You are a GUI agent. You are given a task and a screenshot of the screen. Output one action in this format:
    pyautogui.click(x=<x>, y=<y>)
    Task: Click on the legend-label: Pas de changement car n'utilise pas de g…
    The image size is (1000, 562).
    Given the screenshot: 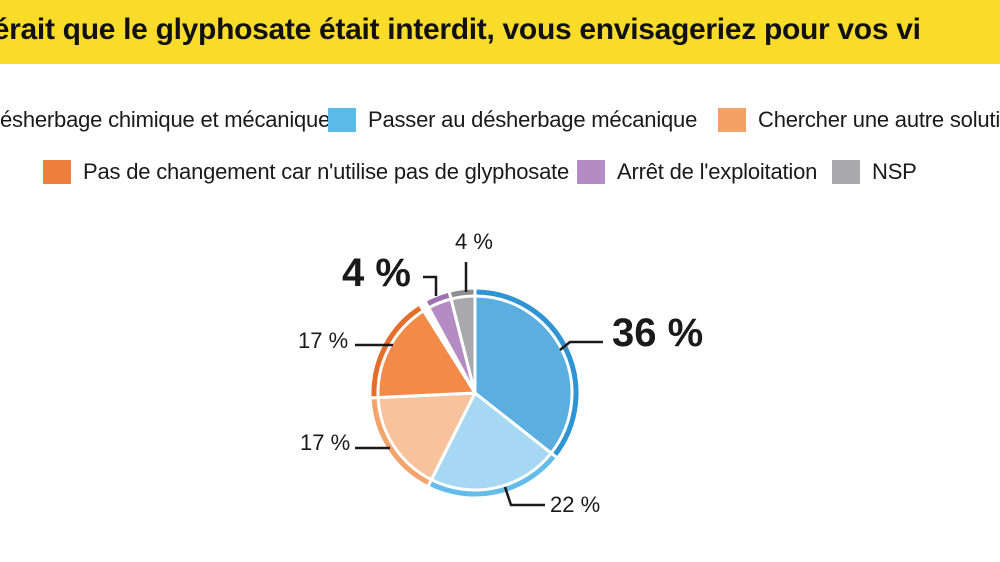 What is the action you would take?
    pyautogui.click(x=326, y=171)
    